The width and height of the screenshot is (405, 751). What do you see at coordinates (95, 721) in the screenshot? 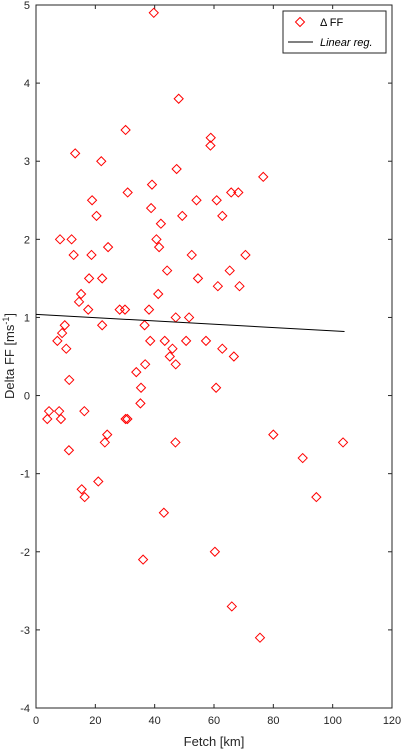
I see `x-tick-label: 20` at bounding box center [95, 721].